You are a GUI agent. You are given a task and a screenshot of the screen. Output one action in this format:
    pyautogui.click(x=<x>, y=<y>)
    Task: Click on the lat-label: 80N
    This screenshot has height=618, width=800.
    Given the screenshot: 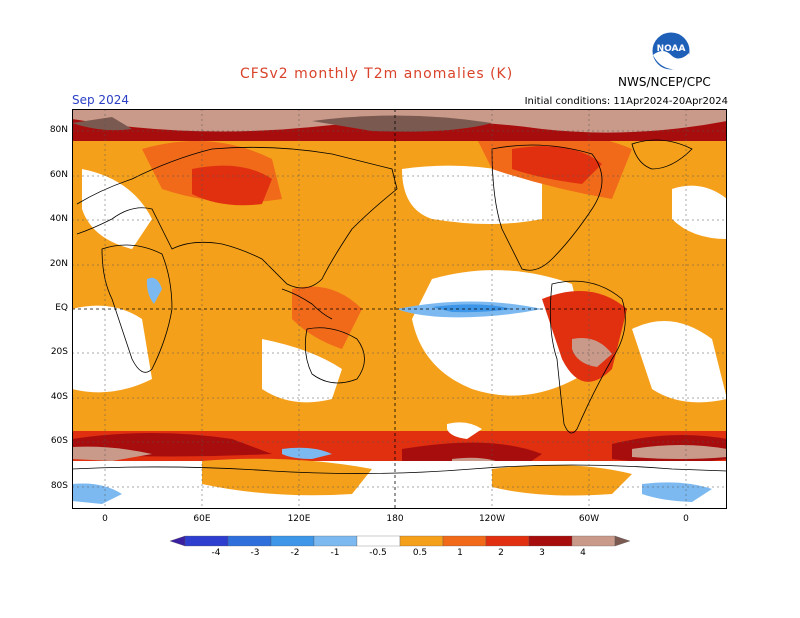 What is the action you would take?
    pyautogui.click(x=58, y=130)
    